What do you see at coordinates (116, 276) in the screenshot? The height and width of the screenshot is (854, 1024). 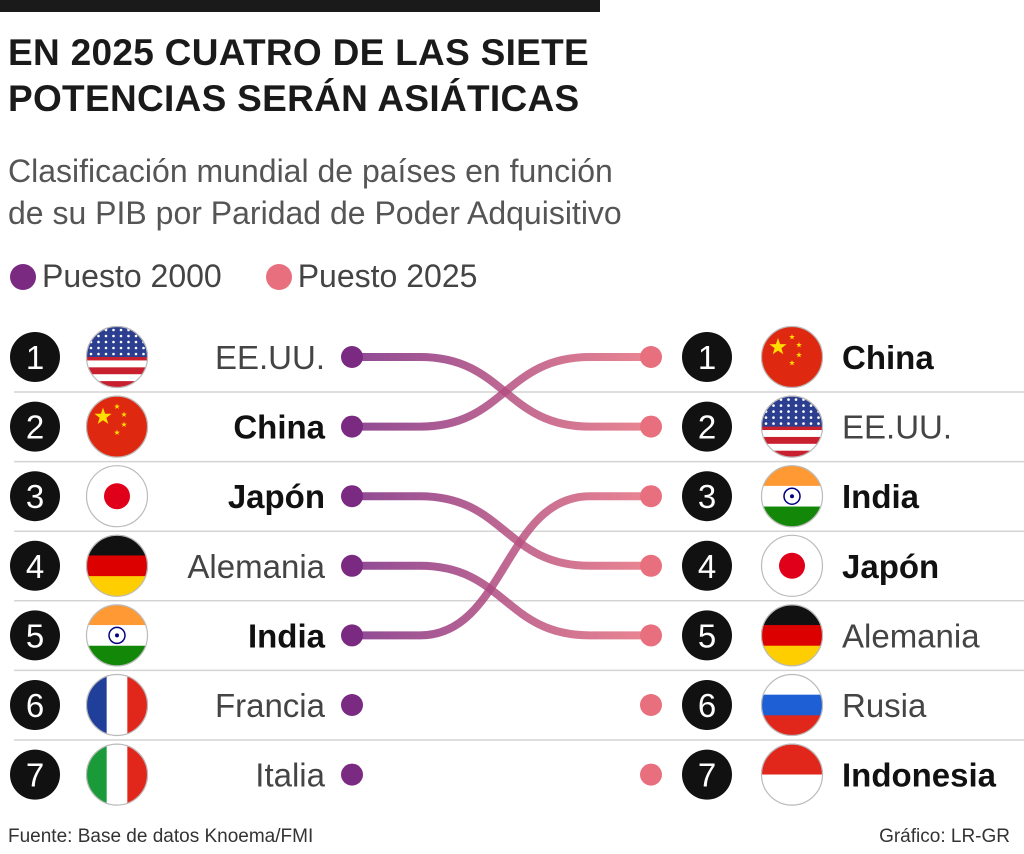 I see `legend-item-2000: Puesto 2000` at bounding box center [116, 276].